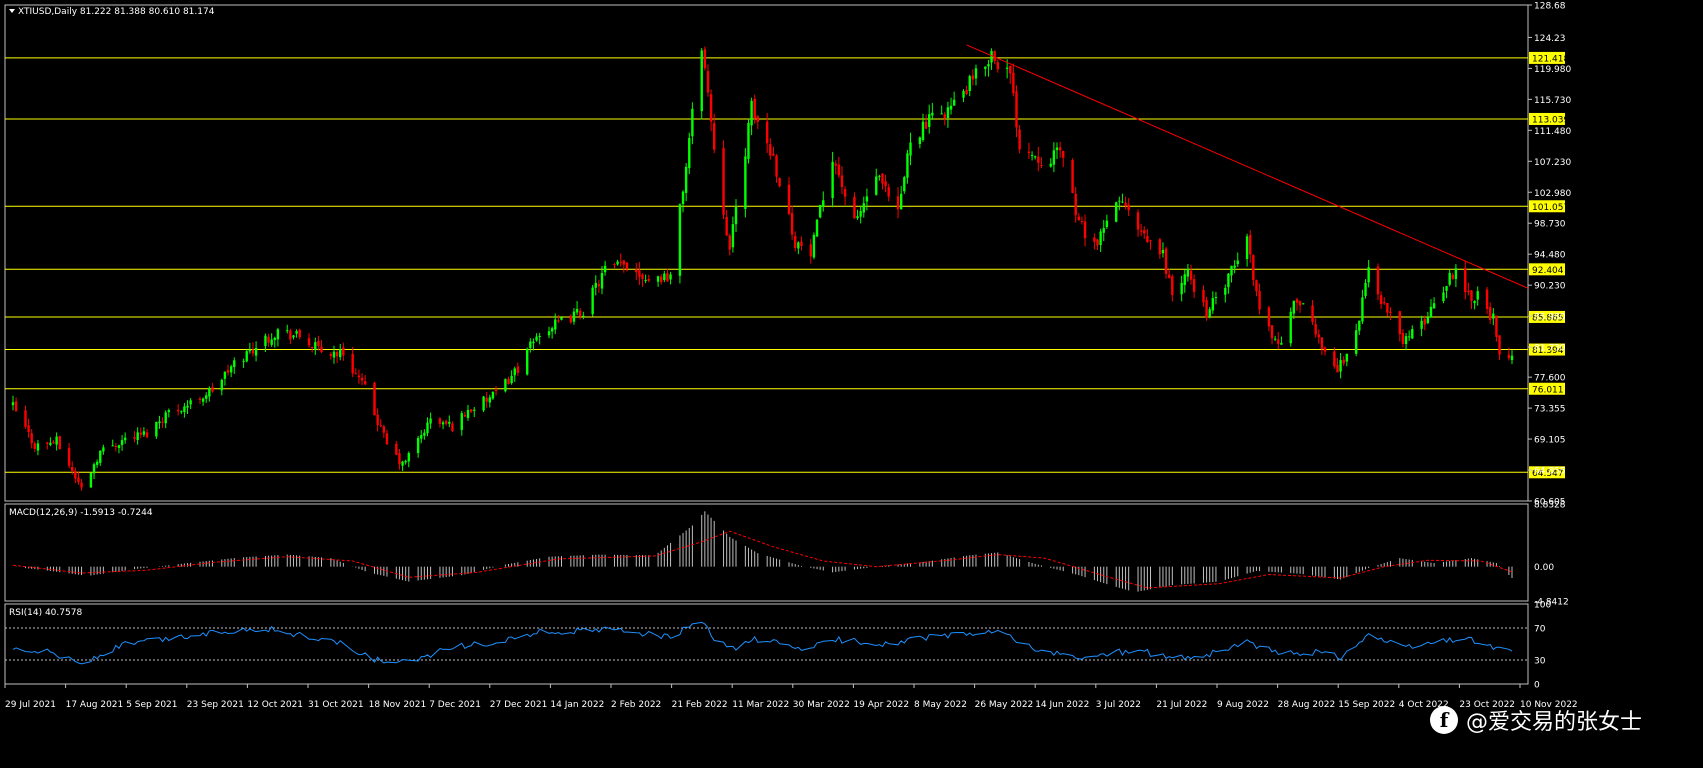 Image resolution: width=1703 pixels, height=768 pixels. Describe the element at coordinates (1550, 506) in the screenshot. I see `macd-tick-label: 8.8328` at that location.